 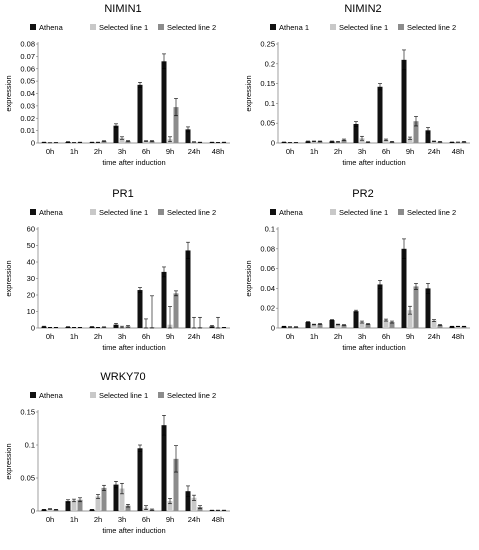 I want to click on chart-title: NIMIN2, so click(x=362, y=9).